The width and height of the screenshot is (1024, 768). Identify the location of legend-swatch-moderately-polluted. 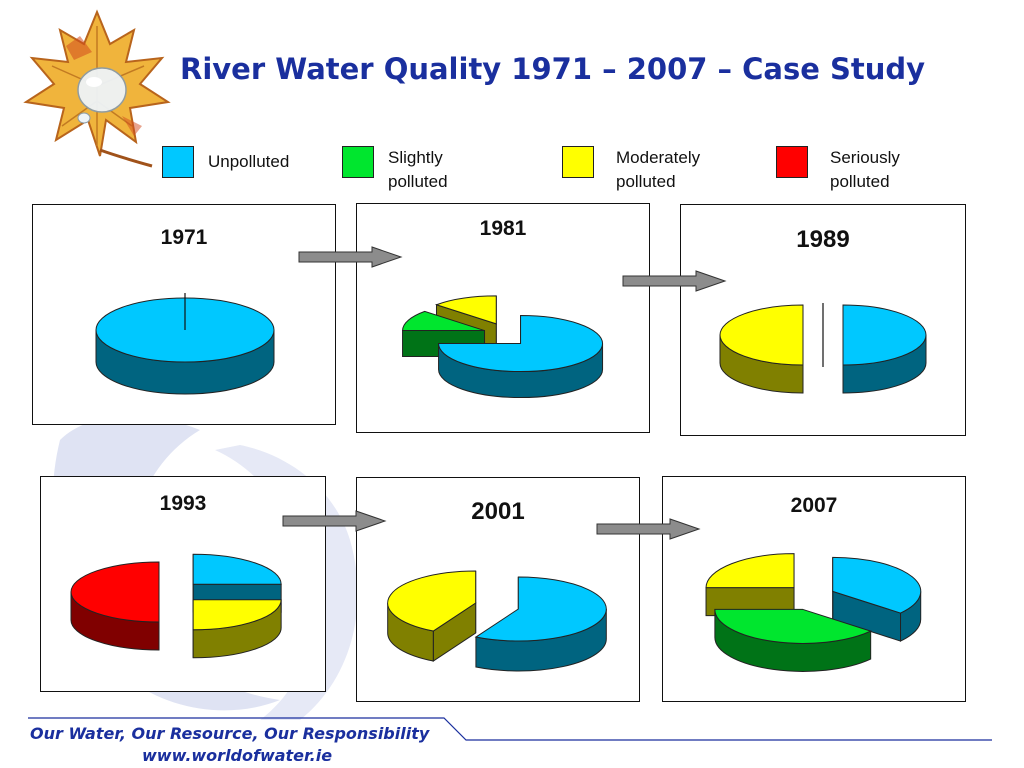
(578, 162).